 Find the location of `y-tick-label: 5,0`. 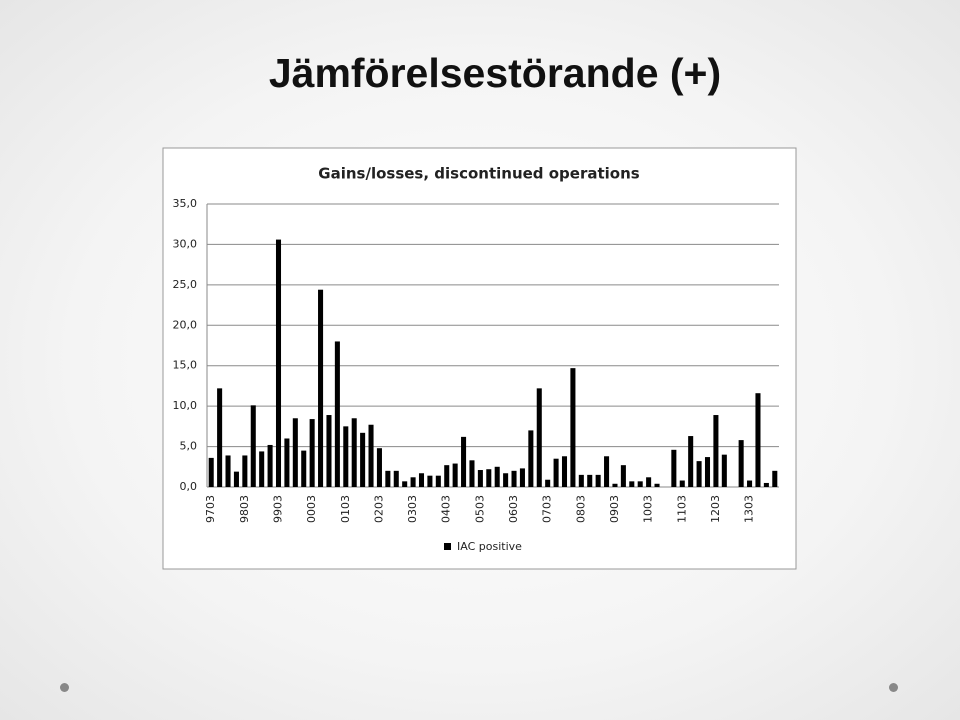

y-tick-label: 5,0 is located at coordinates (189, 446).